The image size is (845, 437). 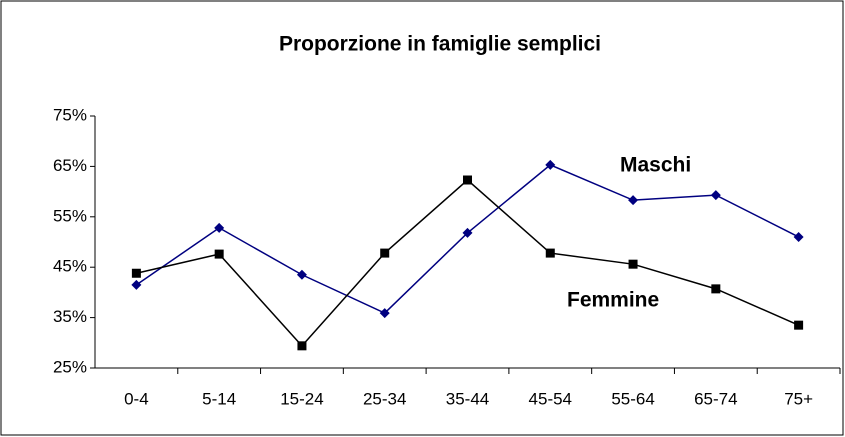 What do you see at coordinates (70, 316) in the screenshot?
I see `y-tick-label: 35%` at bounding box center [70, 316].